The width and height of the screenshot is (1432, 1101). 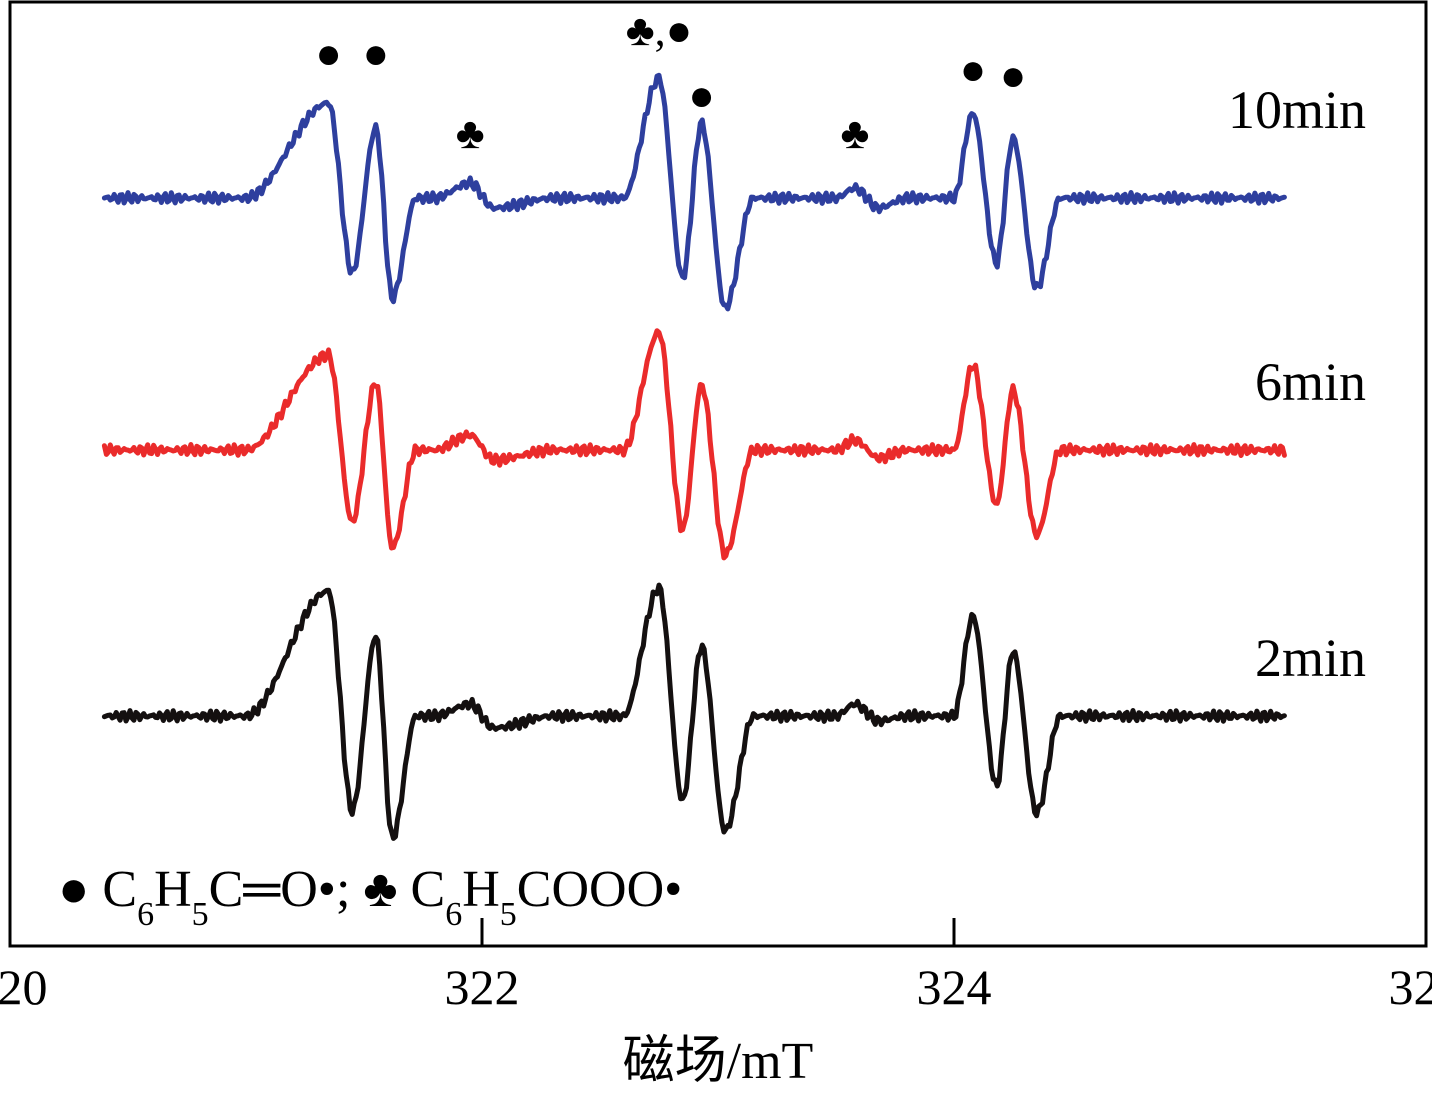 I want to click on legend-text: ● C6H5C═O•; ♣ C6H5COOO•, so click(x=370, y=897).